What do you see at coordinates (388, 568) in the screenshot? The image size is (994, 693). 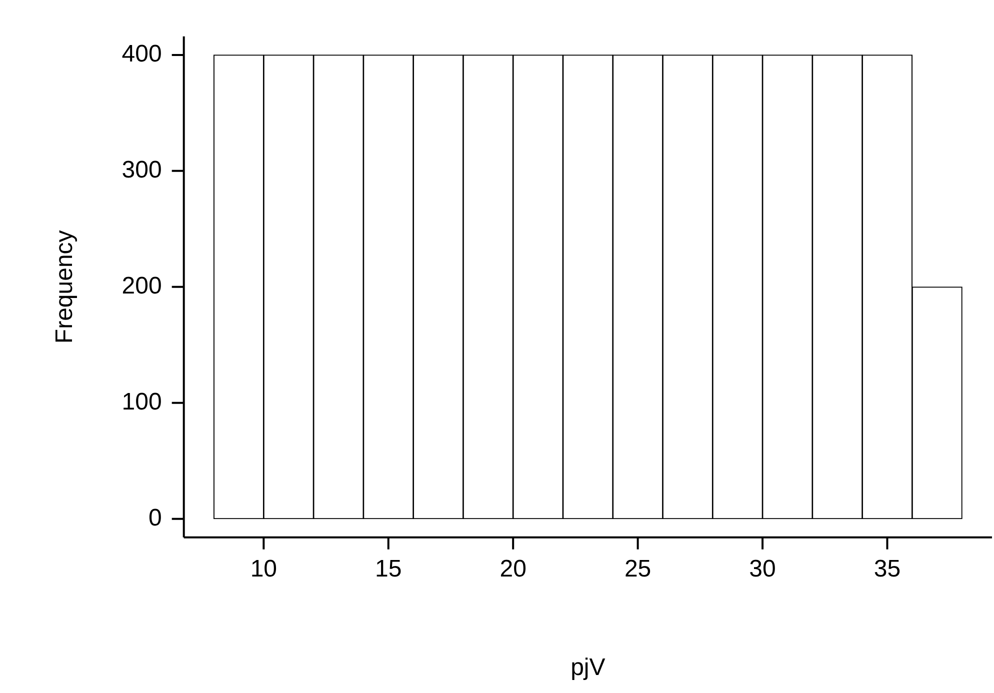 I see `x-tick-label: 15` at bounding box center [388, 568].